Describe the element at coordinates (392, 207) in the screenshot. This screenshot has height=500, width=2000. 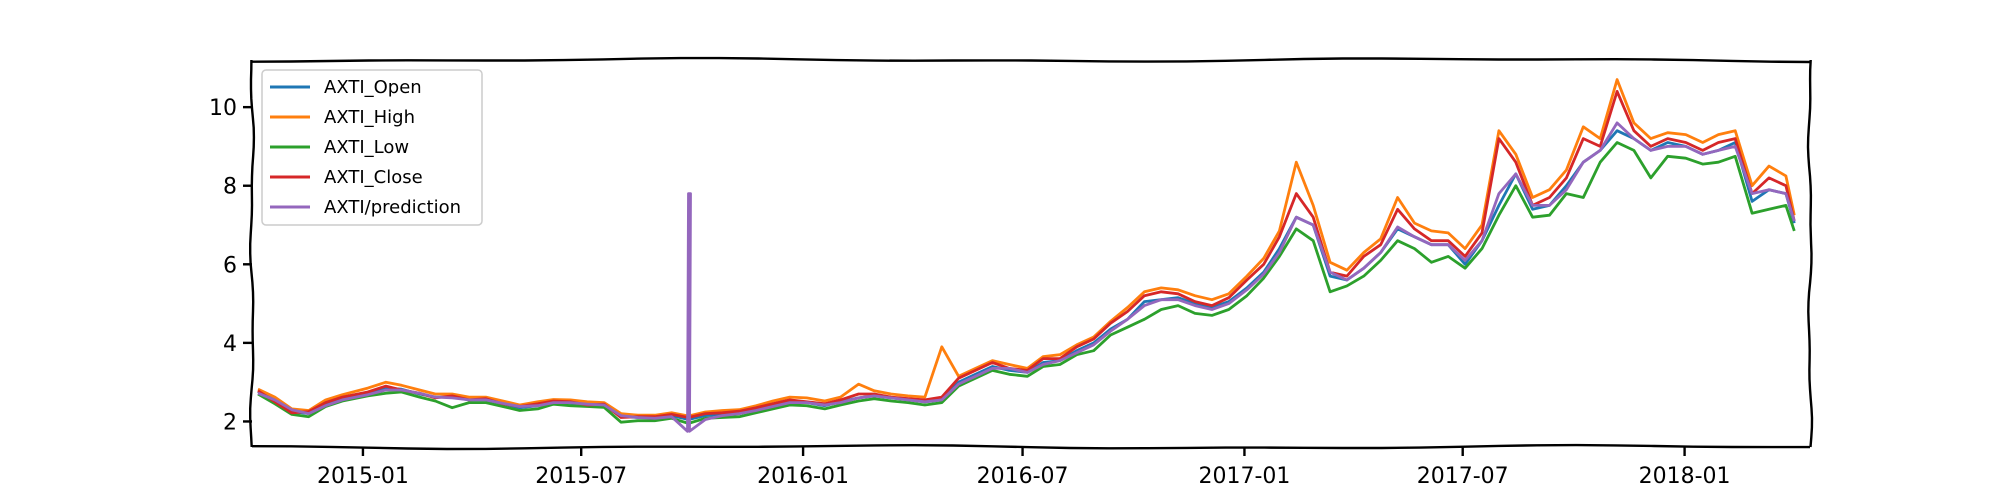
I see `legend-label-axti-prediction: AXTI/prediction` at that location.